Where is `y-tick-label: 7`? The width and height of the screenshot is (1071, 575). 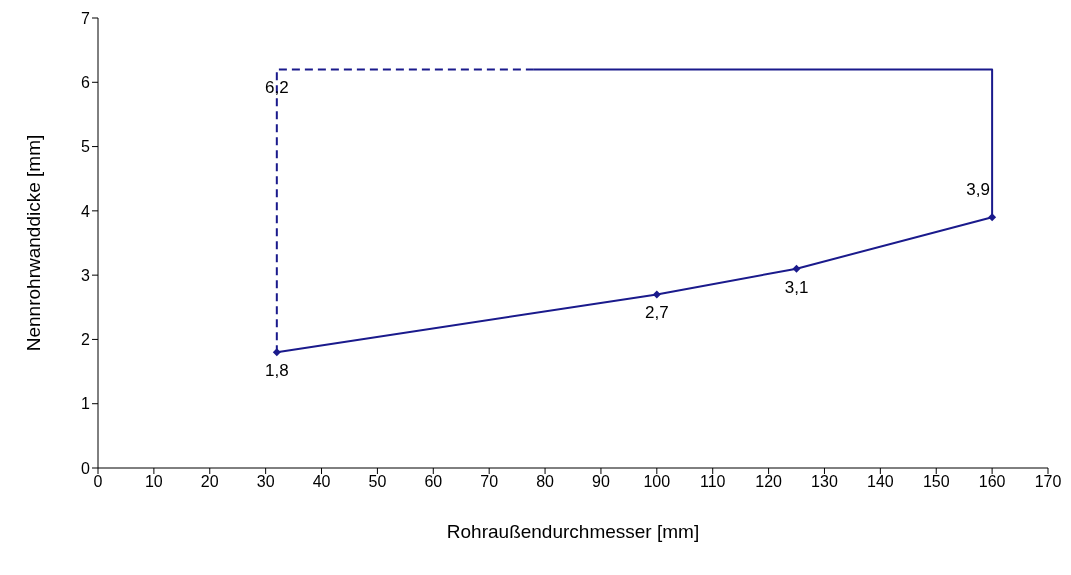 y-tick-label: 7 is located at coordinates (86, 18).